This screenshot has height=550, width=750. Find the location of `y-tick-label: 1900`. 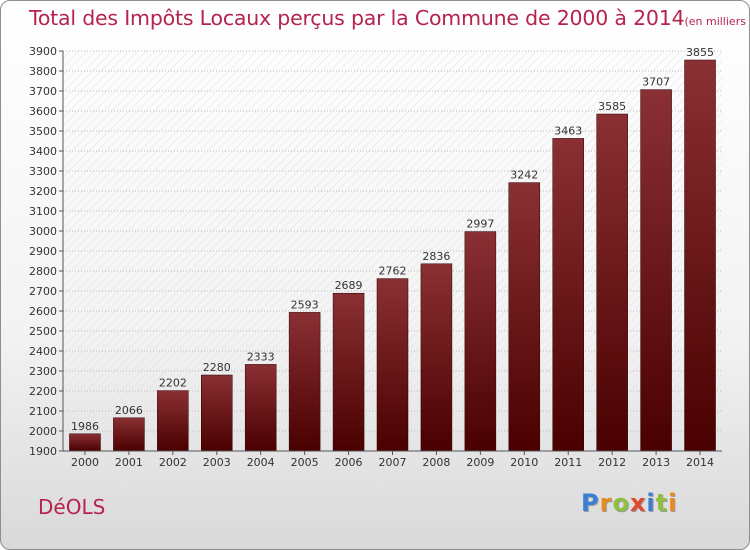

y-tick-label: 1900 is located at coordinates (43, 451).